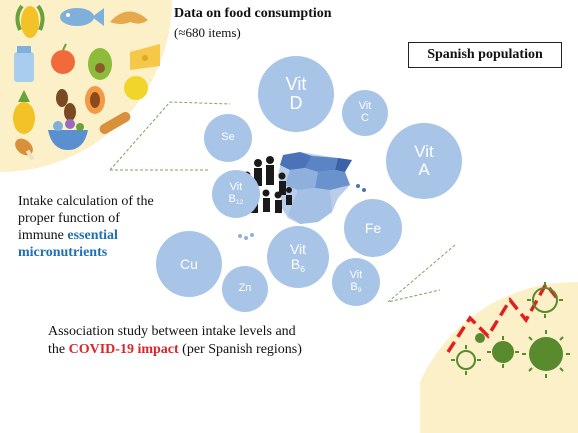 The width and height of the screenshot is (578, 433). Describe the element at coordinates (24, 112) in the screenshot. I see `pineapple-icon` at that location.